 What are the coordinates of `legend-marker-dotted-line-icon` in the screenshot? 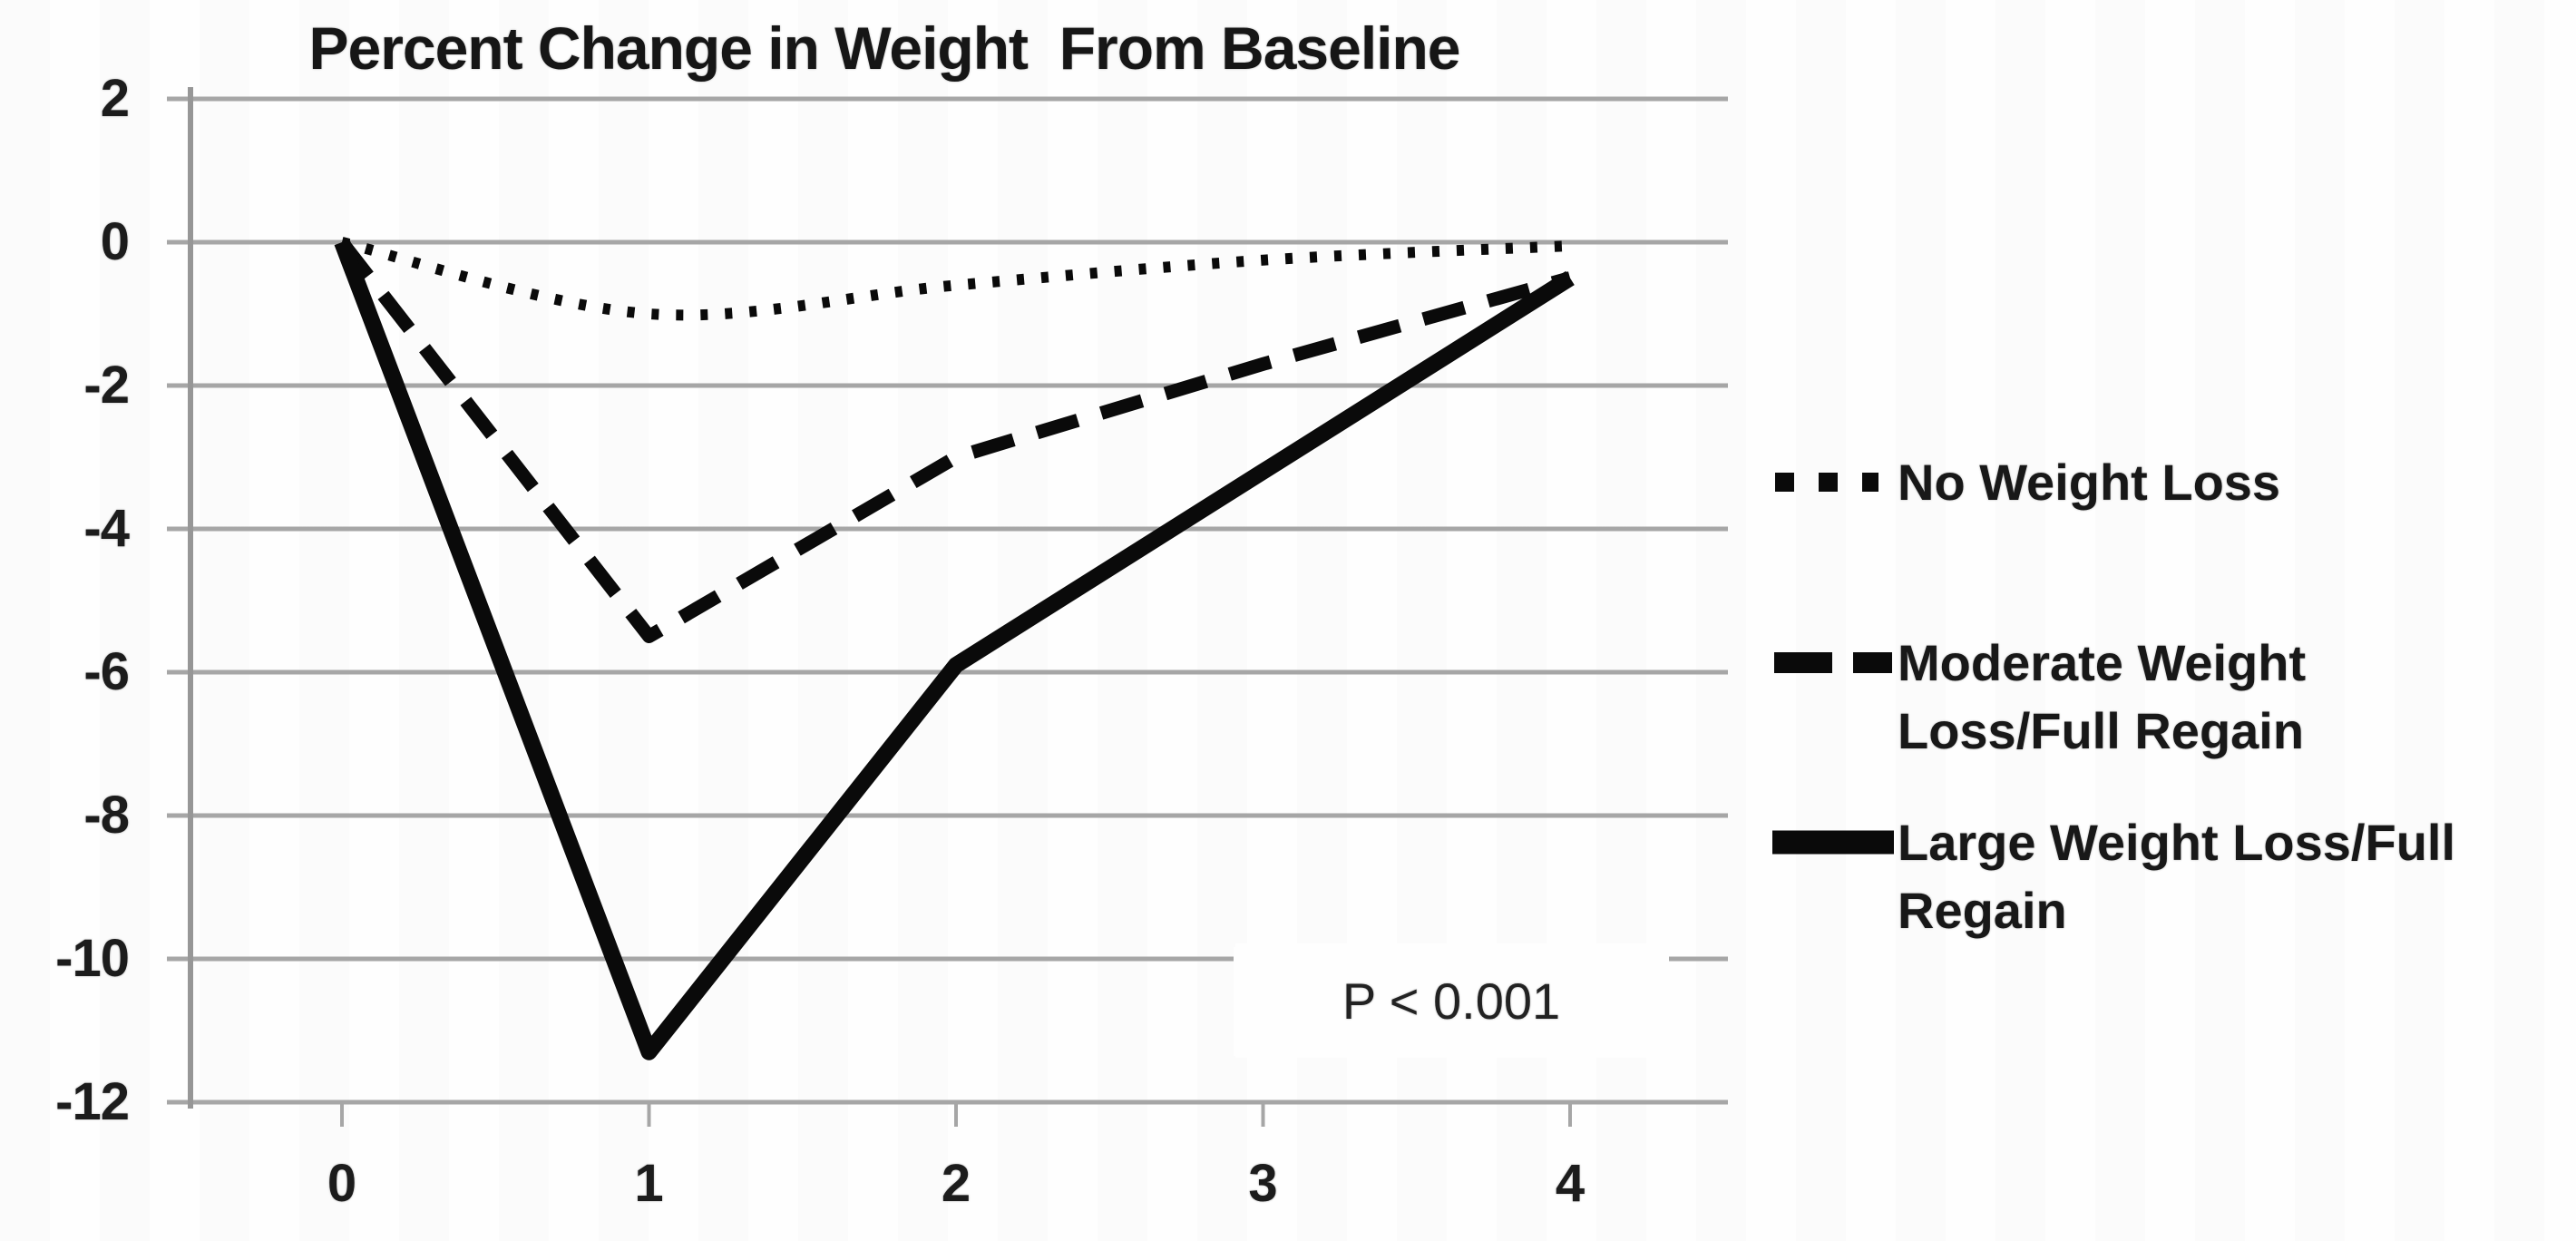 It's located at (1826, 482).